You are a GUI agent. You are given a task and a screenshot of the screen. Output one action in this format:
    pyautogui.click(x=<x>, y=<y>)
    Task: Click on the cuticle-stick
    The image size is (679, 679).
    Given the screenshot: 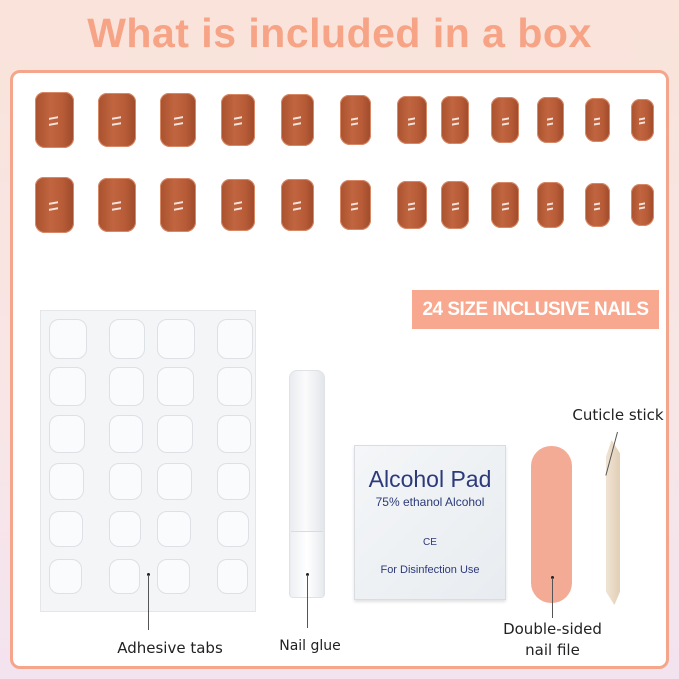 What is the action you would take?
    pyautogui.click(x=613, y=522)
    